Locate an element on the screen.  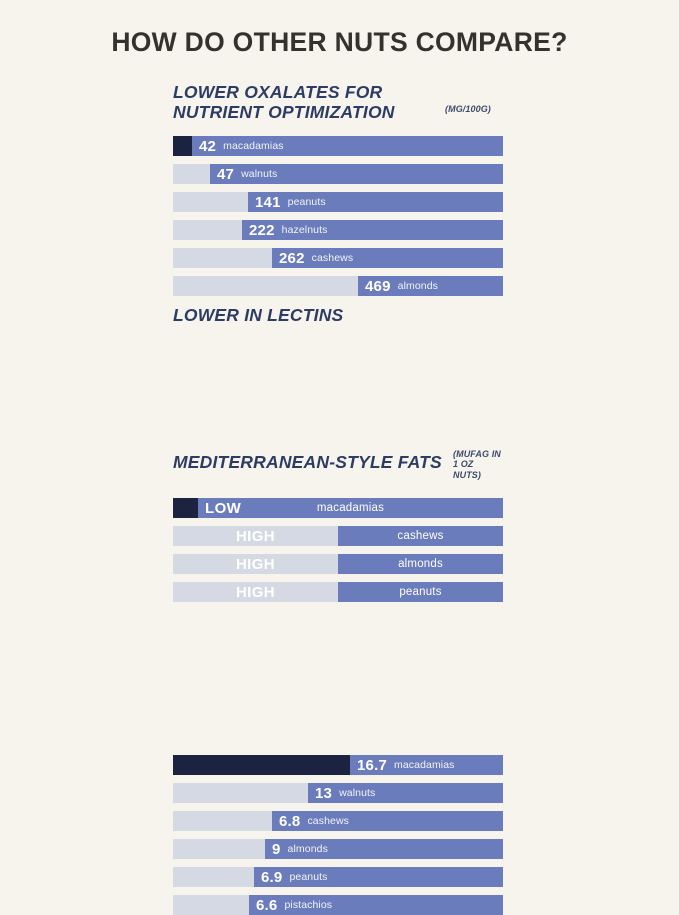
section-oxalates-unit: (MG/100G) is located at coordinates (468, 109).